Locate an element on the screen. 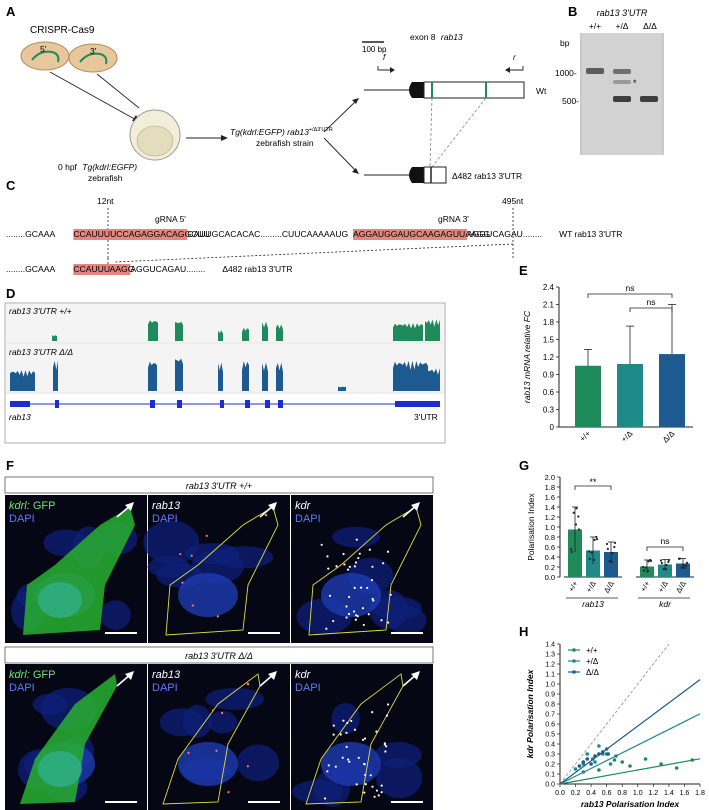 This screenshot has width=709, height=810. x-tick-label: 0.8 is located at coordinates (622, 793).